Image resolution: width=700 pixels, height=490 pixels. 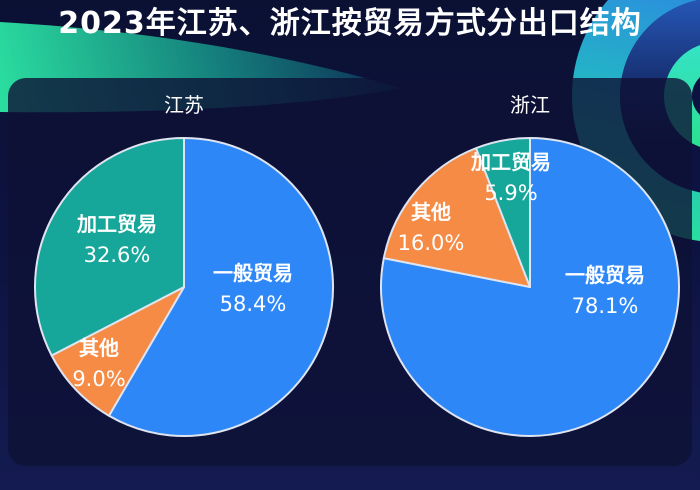 I want to click on pie-zhejiang-title: 浙江, so click(x=530, y=105).